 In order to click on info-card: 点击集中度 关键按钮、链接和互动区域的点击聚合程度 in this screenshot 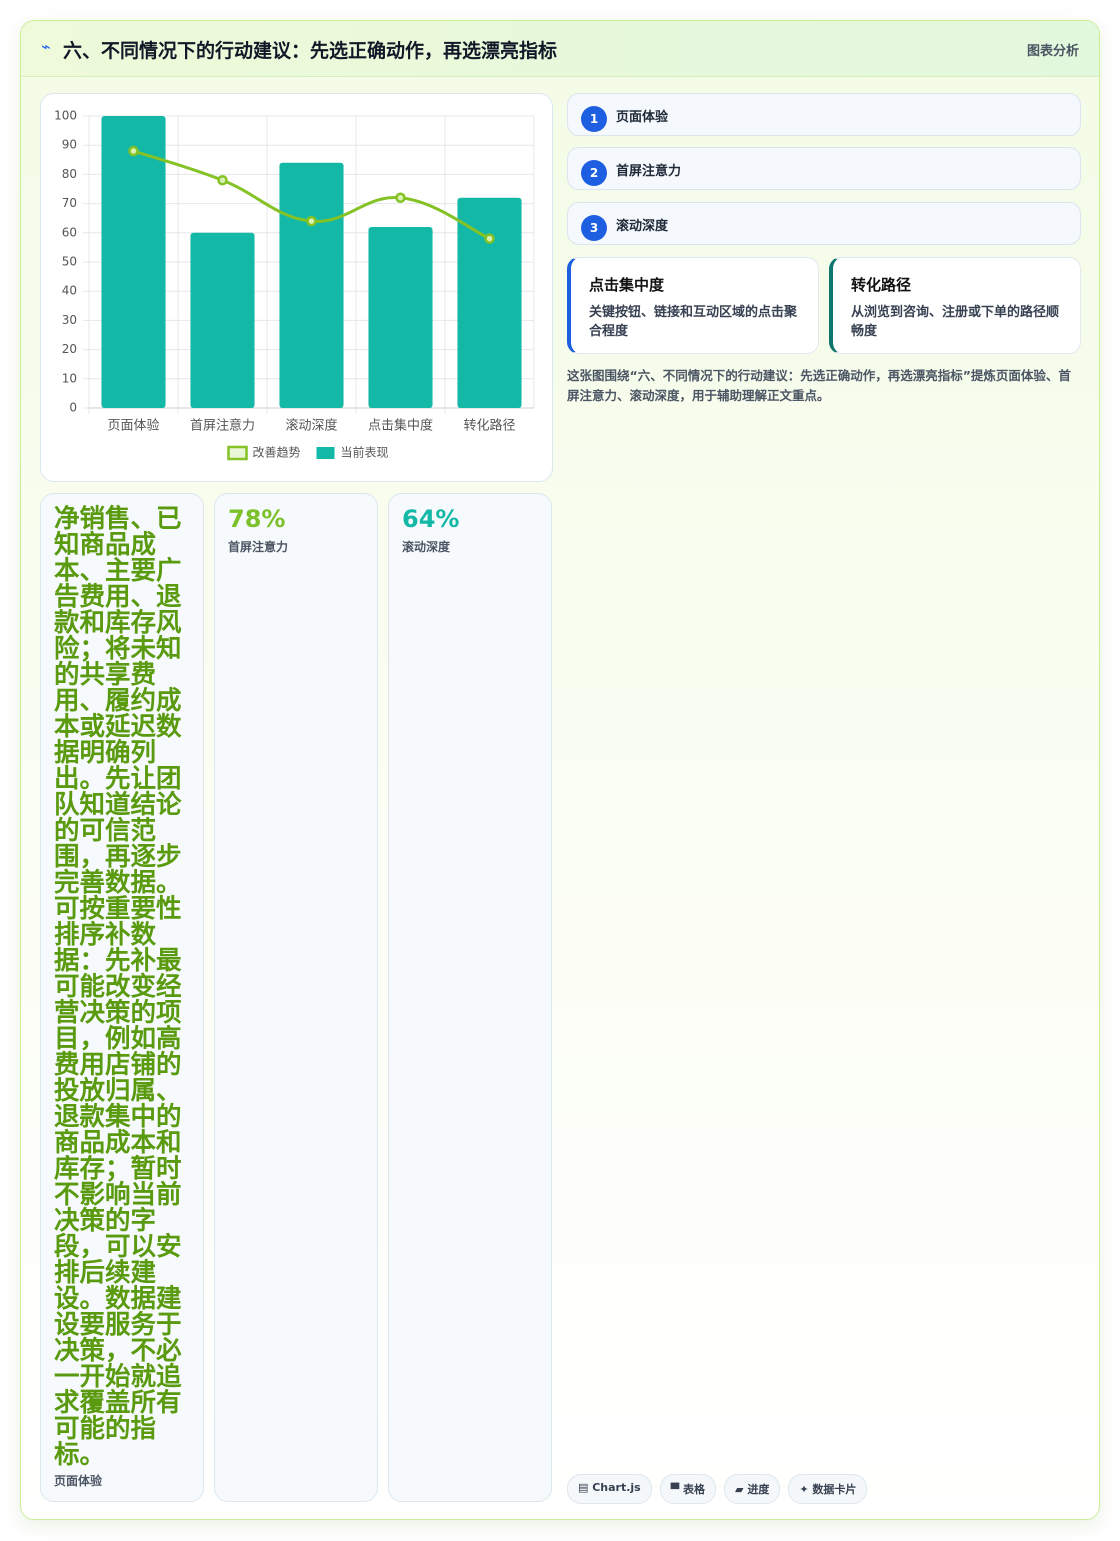, I will do `click(693, 305)`.